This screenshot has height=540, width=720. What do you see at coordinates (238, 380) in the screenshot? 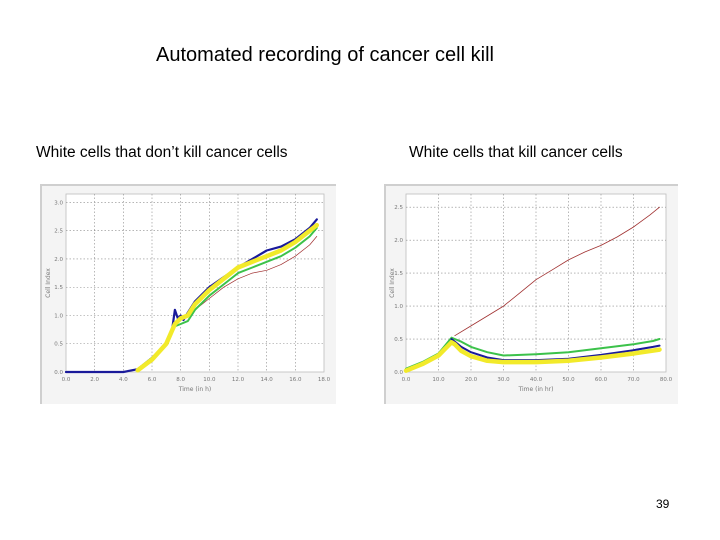
I see `x-tick-label: 12.0` at bounding box center [238, 380].